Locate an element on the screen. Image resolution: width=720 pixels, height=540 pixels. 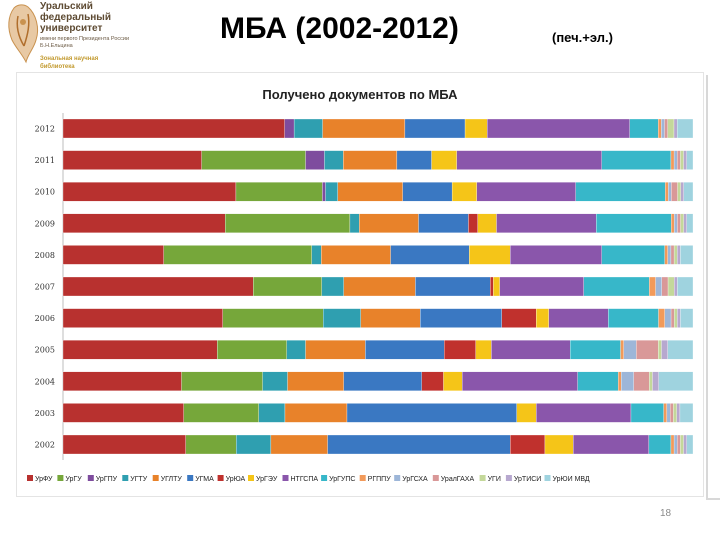
frame-bottom-line is located at coordinates (713, 499).